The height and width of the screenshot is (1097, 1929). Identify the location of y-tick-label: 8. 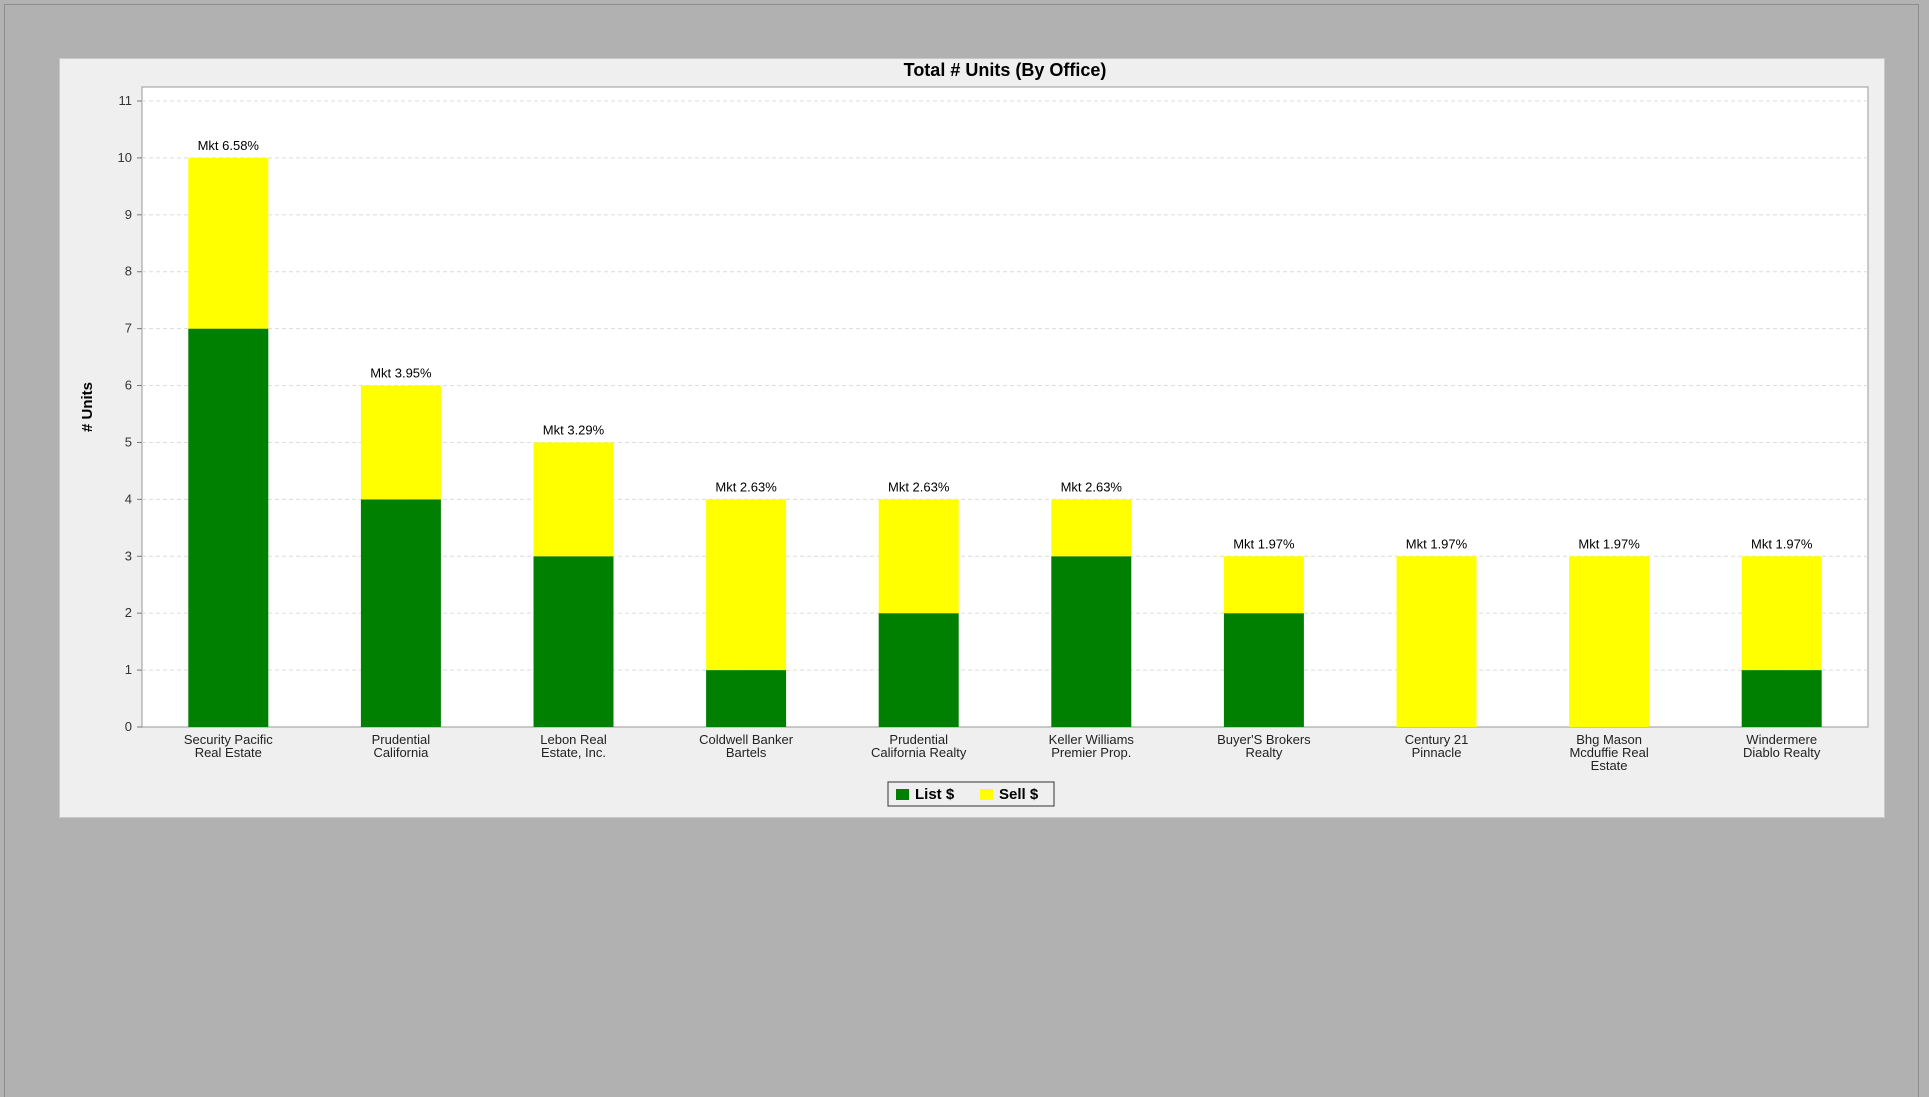
(128, 271).